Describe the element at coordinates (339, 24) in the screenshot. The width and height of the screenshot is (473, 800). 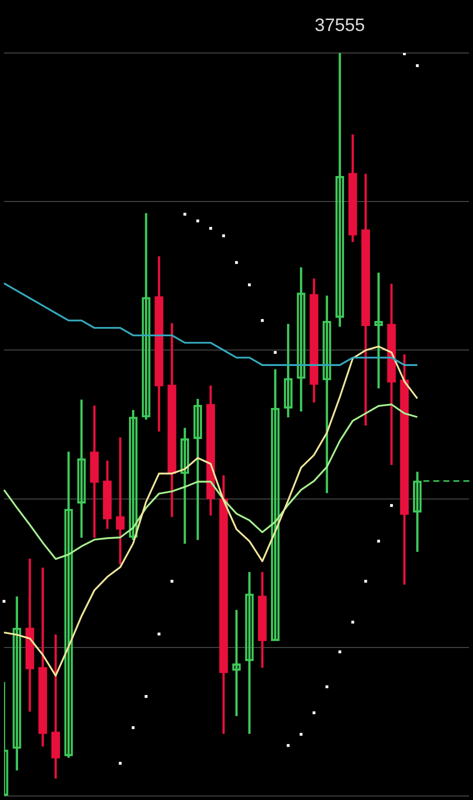
I see `annotation: 37555` at that location.